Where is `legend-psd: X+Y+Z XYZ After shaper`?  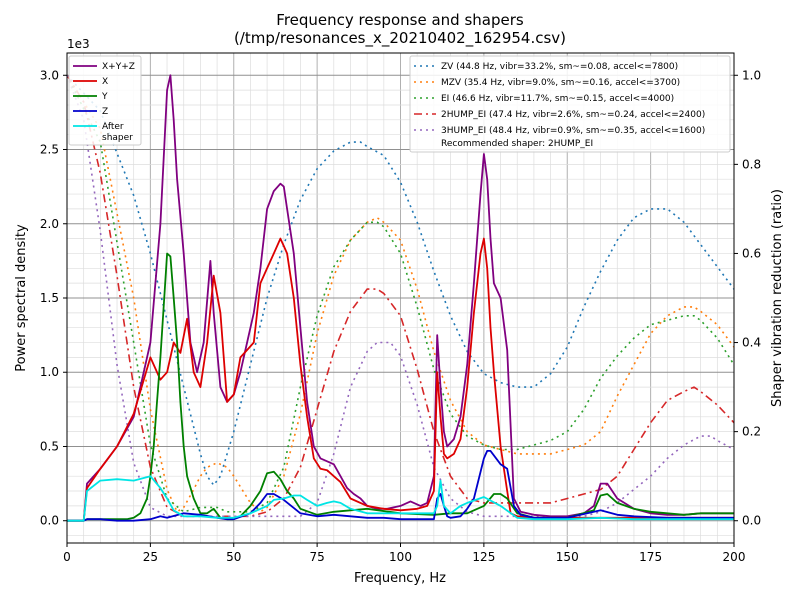 legend-psd: X+Y+Z XYZ After shaper is located at coordinates (105, 100).